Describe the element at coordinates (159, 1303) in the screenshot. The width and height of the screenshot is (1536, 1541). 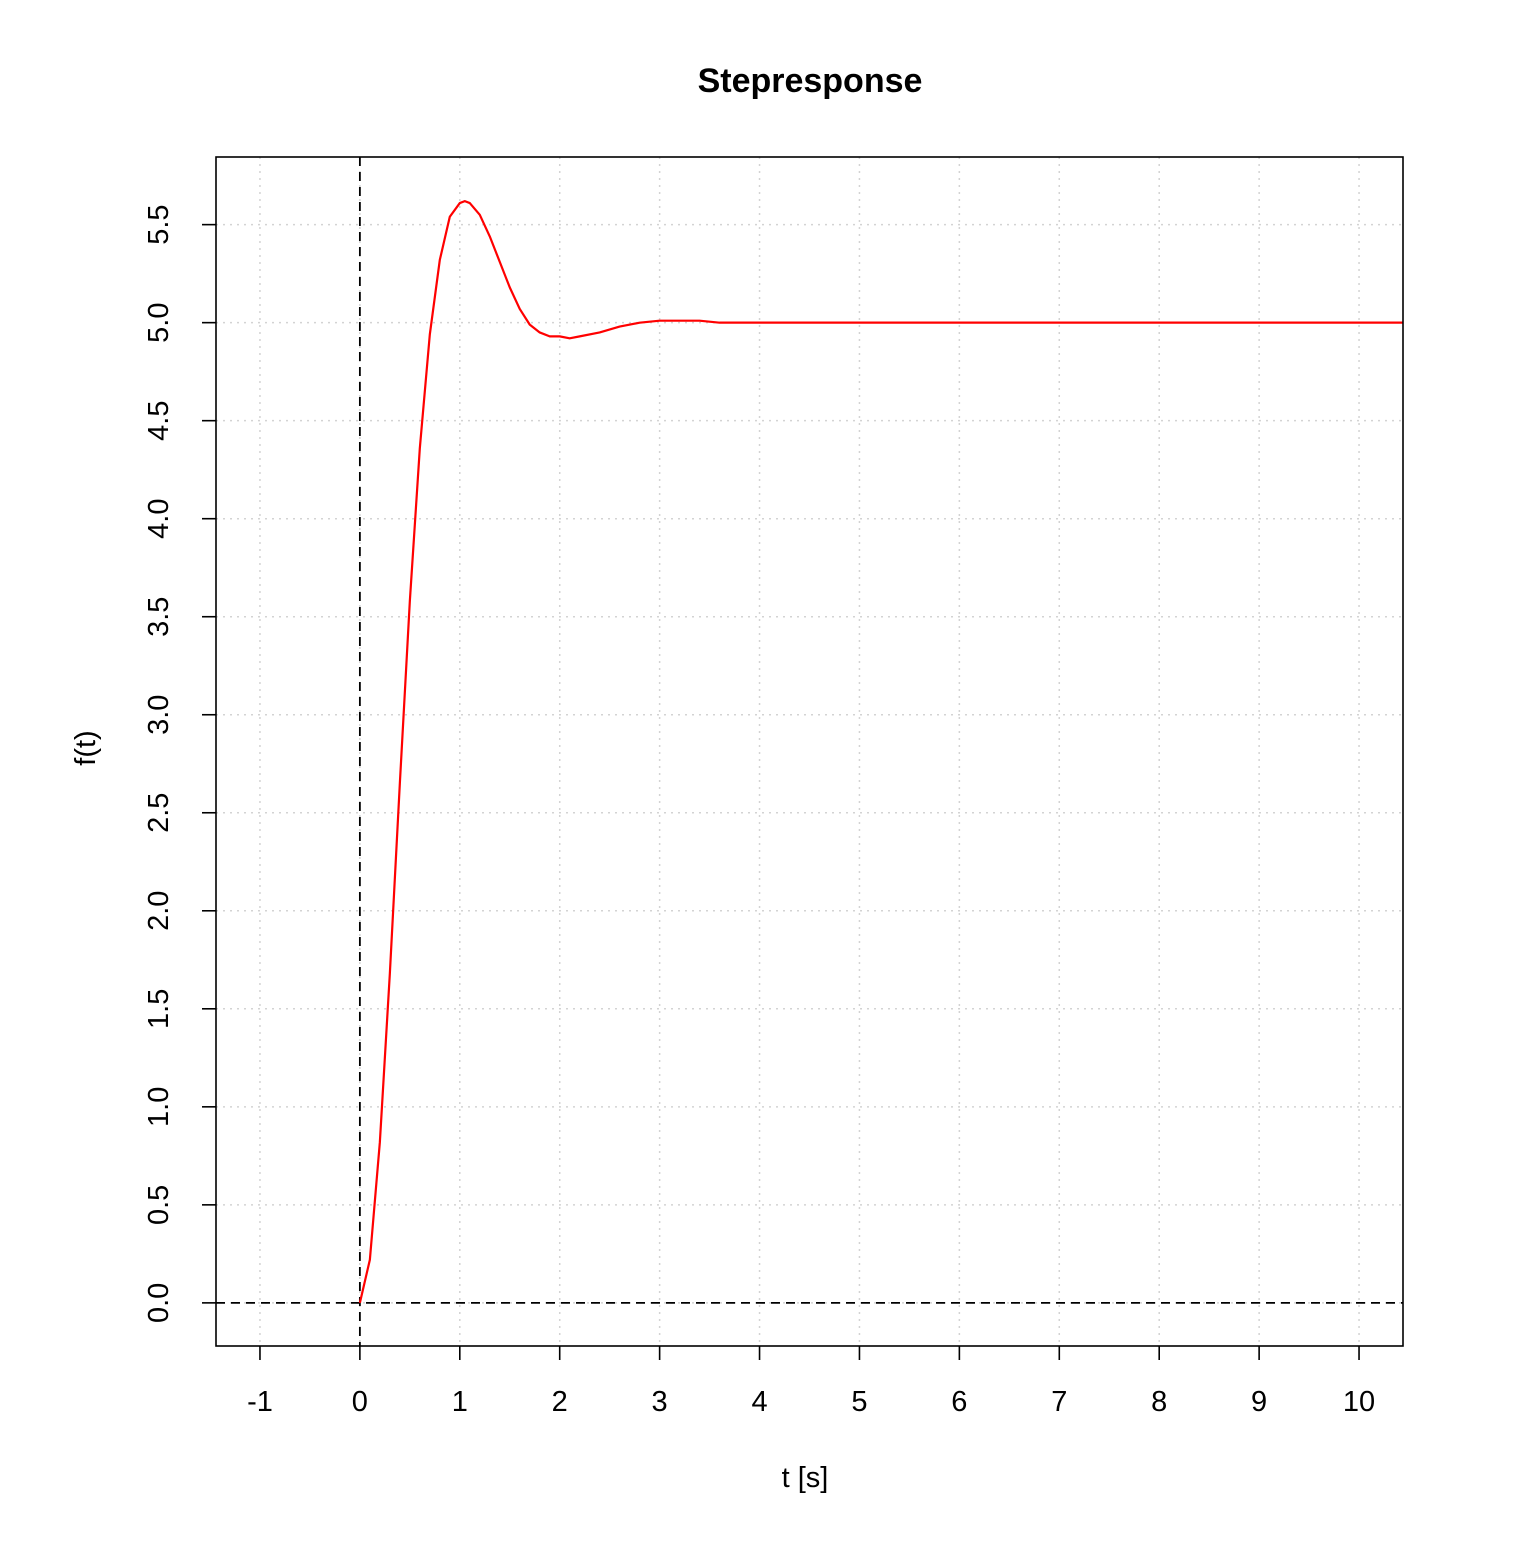
I see `y-tick-label: 0.0` at that location.